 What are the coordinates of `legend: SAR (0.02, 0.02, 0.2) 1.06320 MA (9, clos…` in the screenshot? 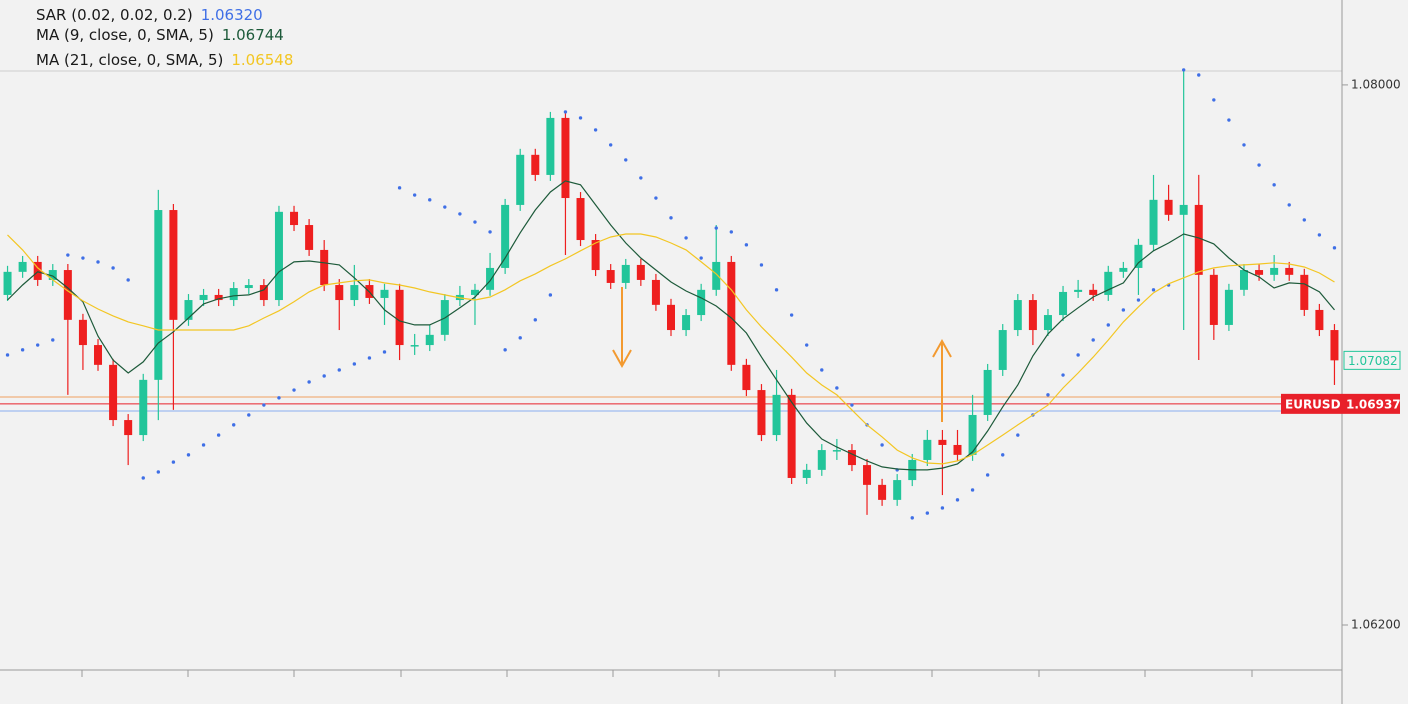 It's located at (164, 37).